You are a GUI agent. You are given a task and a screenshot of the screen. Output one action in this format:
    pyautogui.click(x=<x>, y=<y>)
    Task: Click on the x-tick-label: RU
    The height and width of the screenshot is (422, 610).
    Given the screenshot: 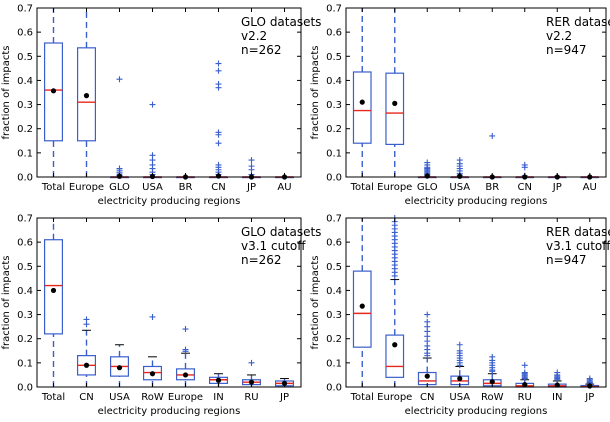 What is the action you would take?
    pyautogui.click(x=251, y=397)
    